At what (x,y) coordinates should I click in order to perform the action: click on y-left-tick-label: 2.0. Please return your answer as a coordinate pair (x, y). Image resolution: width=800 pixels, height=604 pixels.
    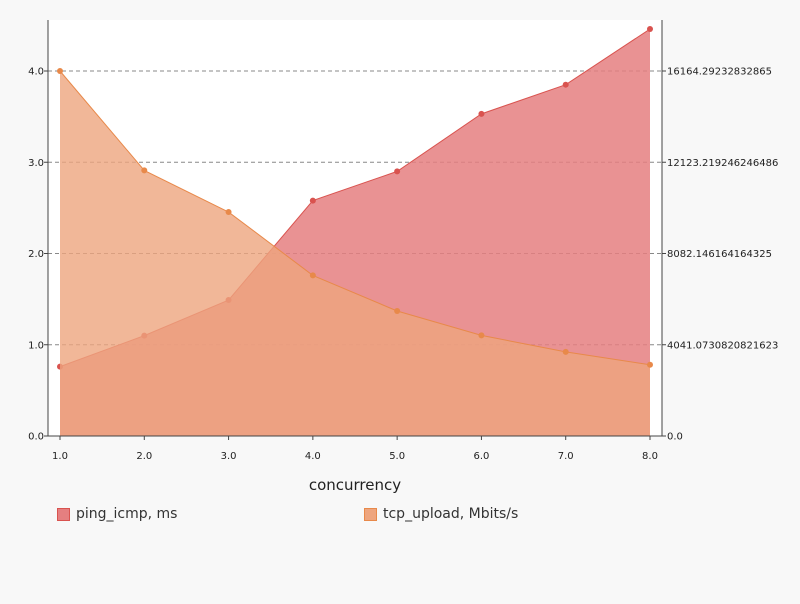
    Looking at the image, I should click on (36, 254).